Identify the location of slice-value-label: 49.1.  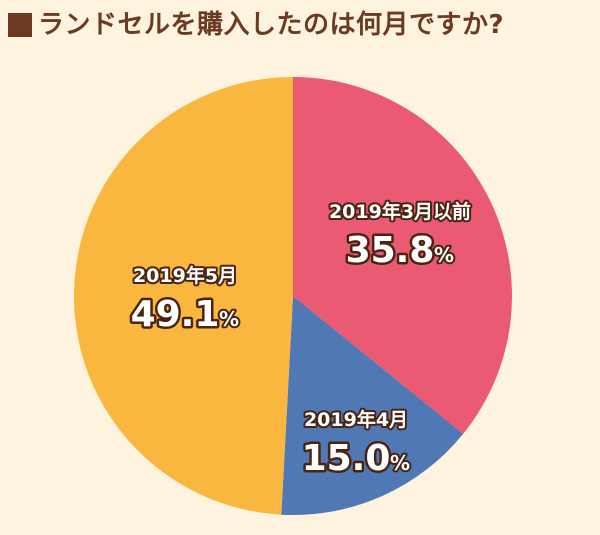
(175, 314).